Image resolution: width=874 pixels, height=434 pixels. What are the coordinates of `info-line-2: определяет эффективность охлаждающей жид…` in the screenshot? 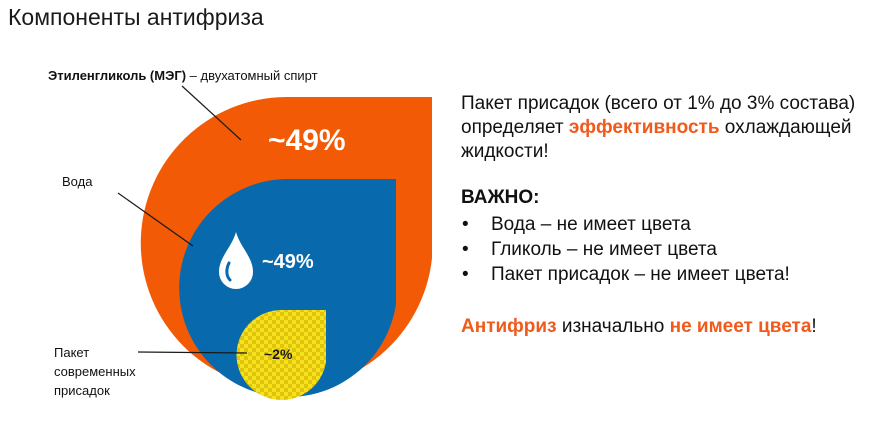 It's located at (666, 140).